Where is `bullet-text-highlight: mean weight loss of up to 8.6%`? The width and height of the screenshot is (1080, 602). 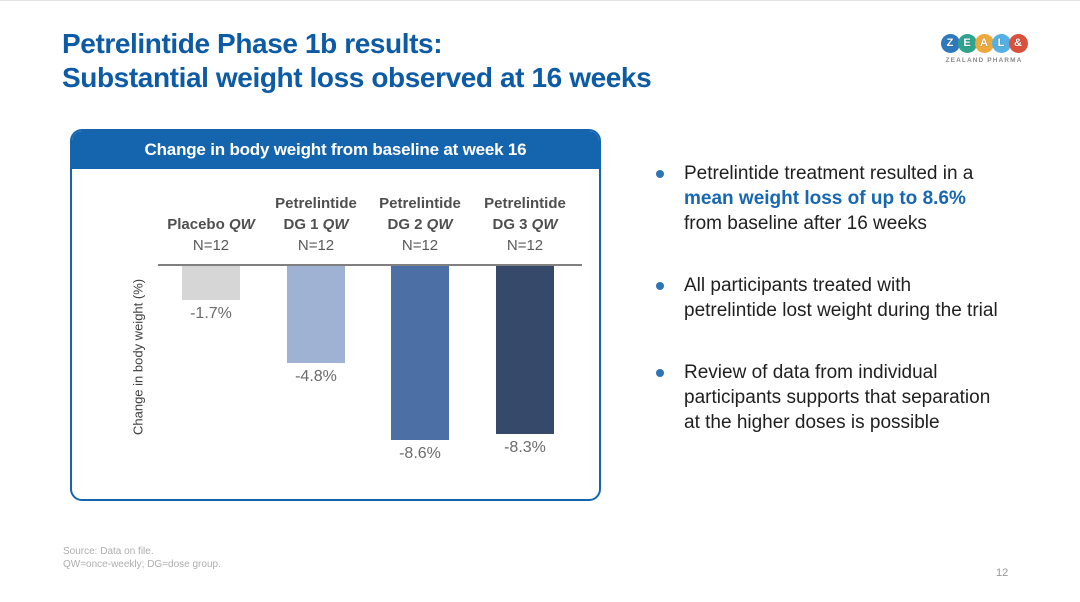
bullet-text-highlight: mean weight loss of up to 8.6% is located at coordinates (825, 198).